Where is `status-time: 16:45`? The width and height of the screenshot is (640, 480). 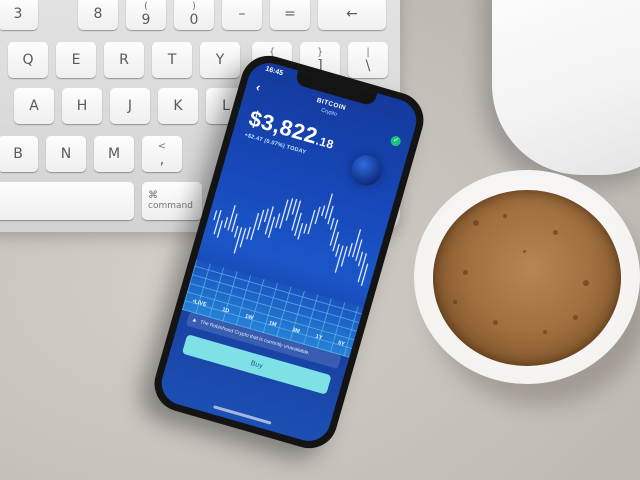
status-time: 16:45 is located at coordinates (274, 71).